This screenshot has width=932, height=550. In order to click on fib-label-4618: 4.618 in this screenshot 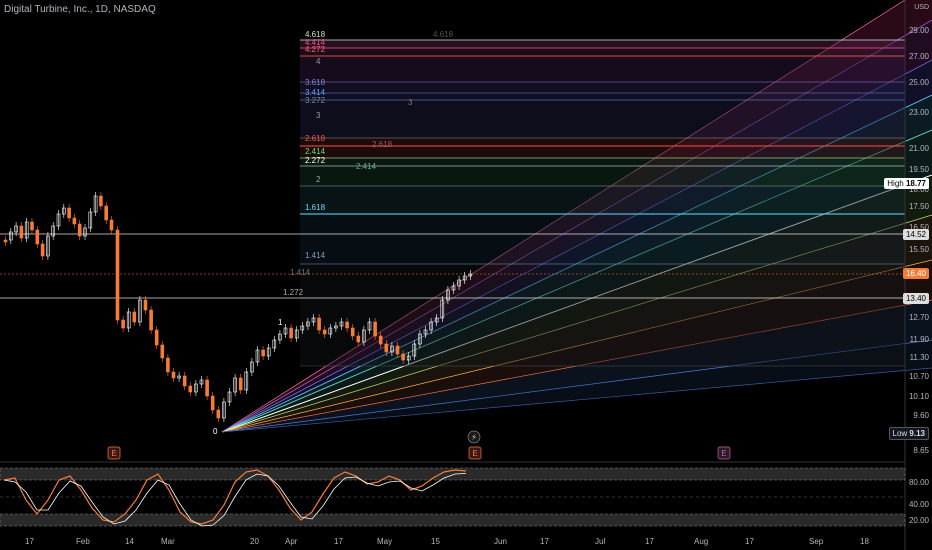, I will do `click(315, 34)`.